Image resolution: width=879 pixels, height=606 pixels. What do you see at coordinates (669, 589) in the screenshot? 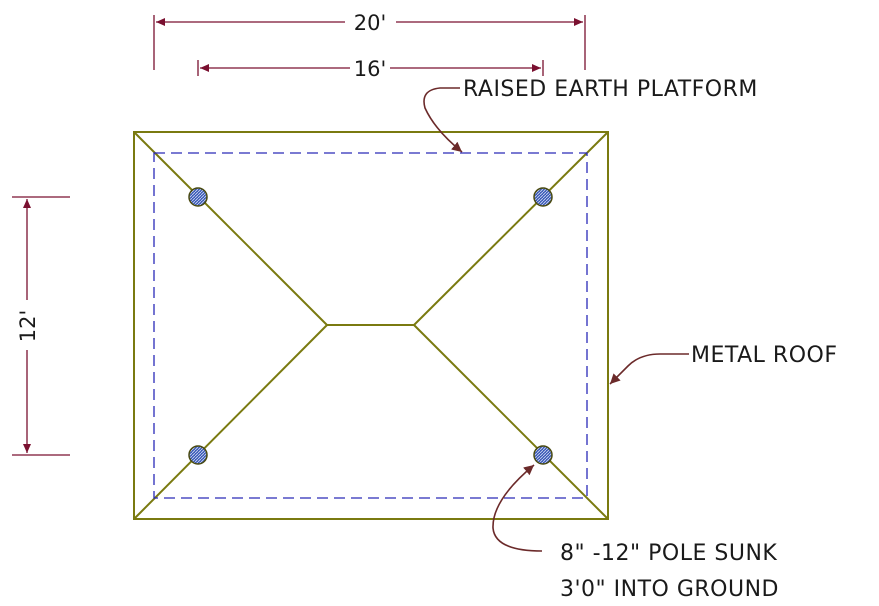
I see `label-pole-line2: 3'0" INTO GROUND` at bounding box center [669, 589].